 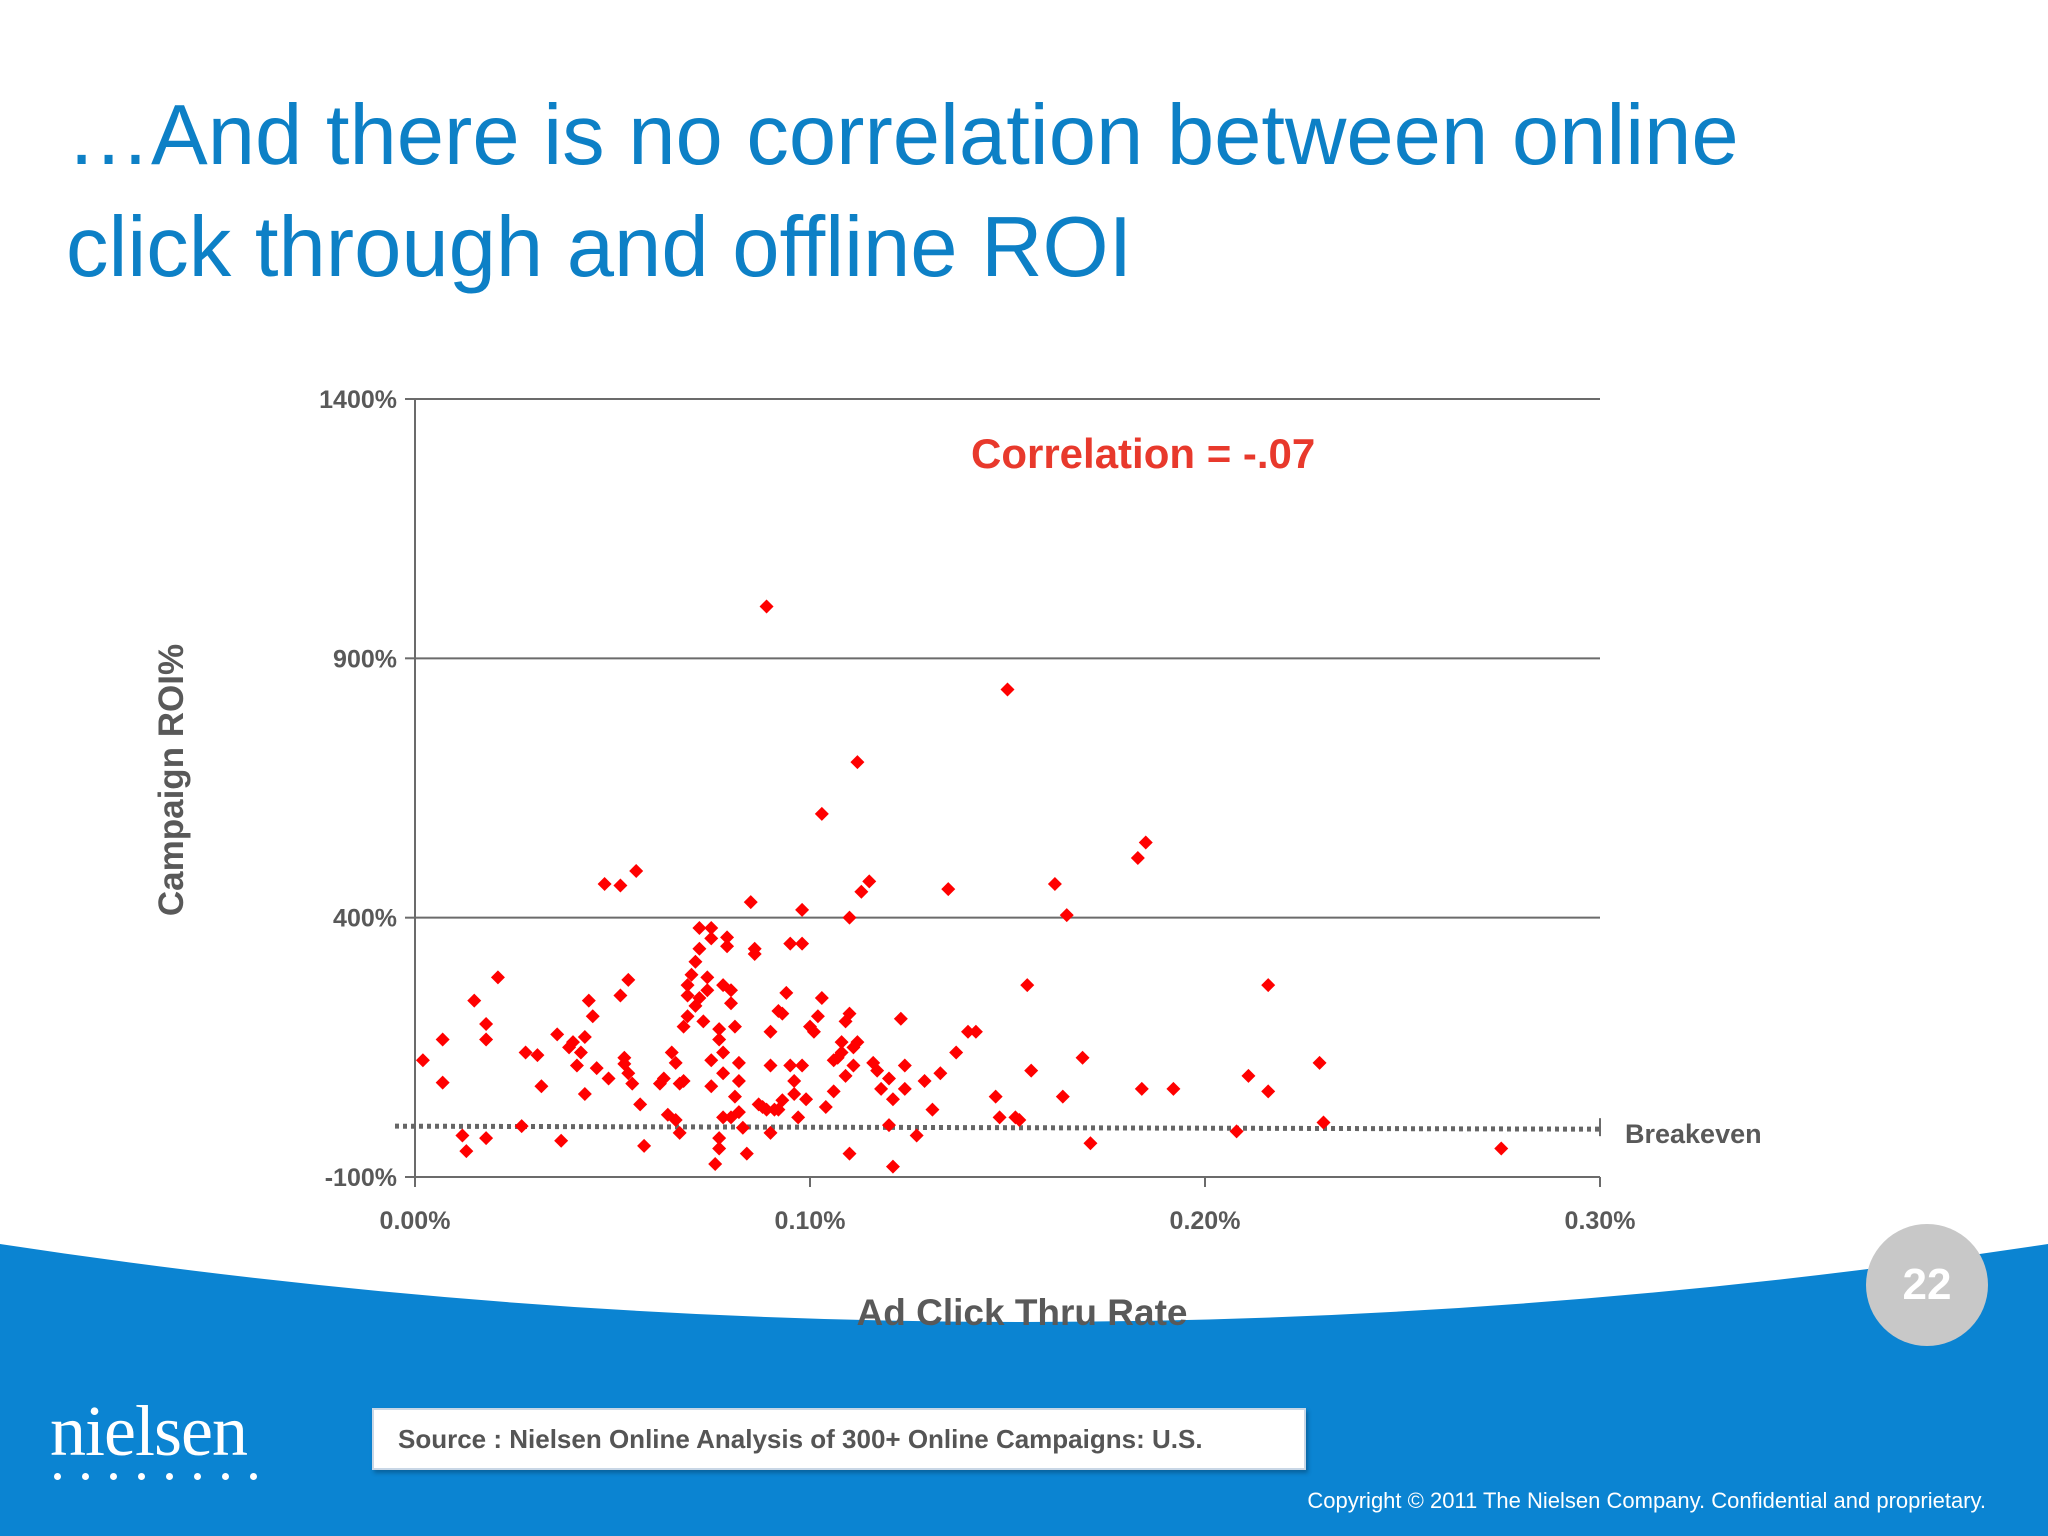 What do you see at coordinates (1600, 1221) in the screenshot?
I see `x-tick-label: 0.30%` at bounding box center [1600, 1221].